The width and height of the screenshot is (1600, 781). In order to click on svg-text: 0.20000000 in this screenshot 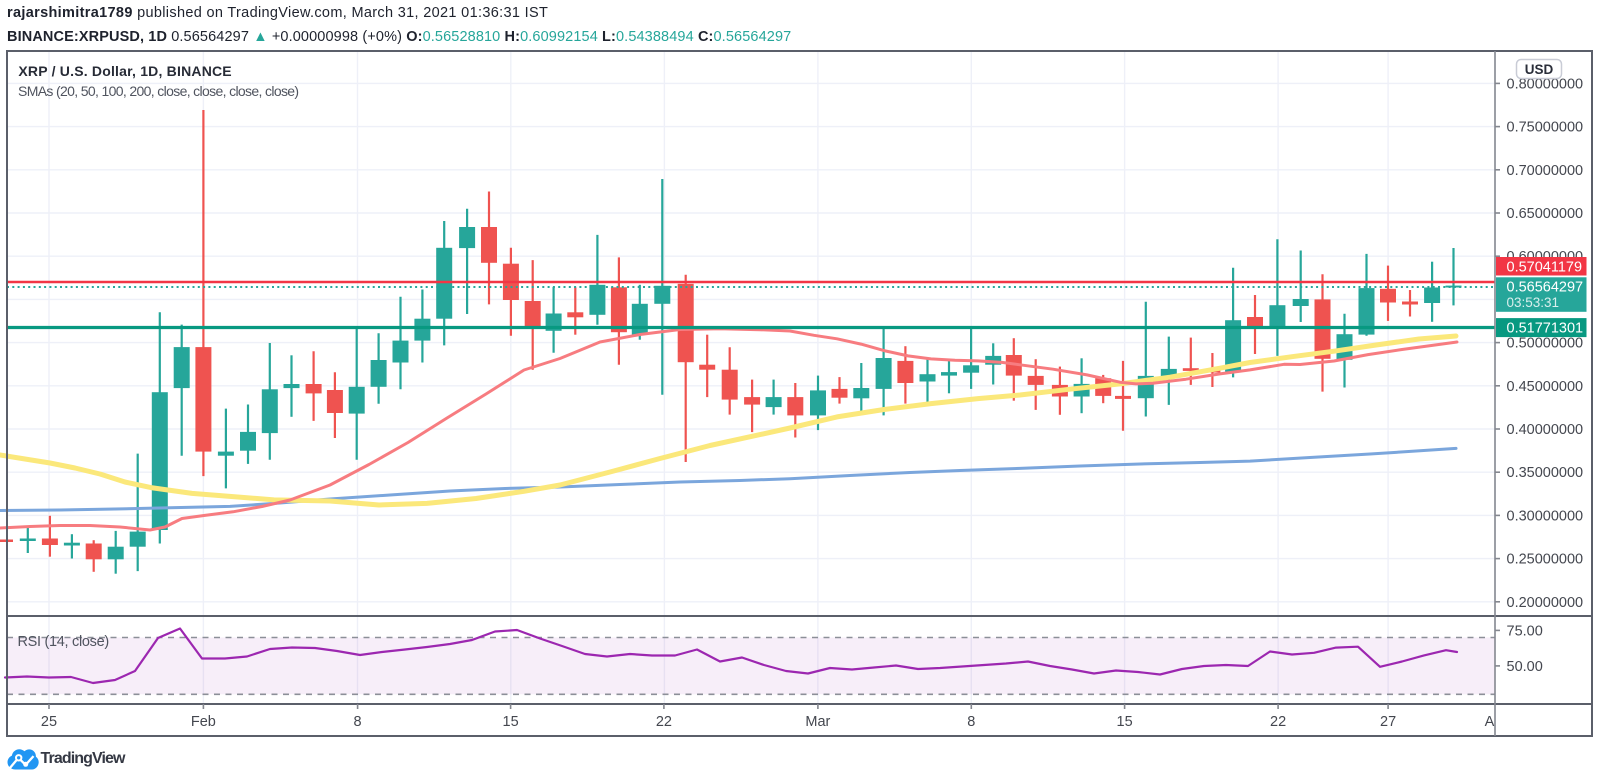, I will do `click(1545, 603)`.